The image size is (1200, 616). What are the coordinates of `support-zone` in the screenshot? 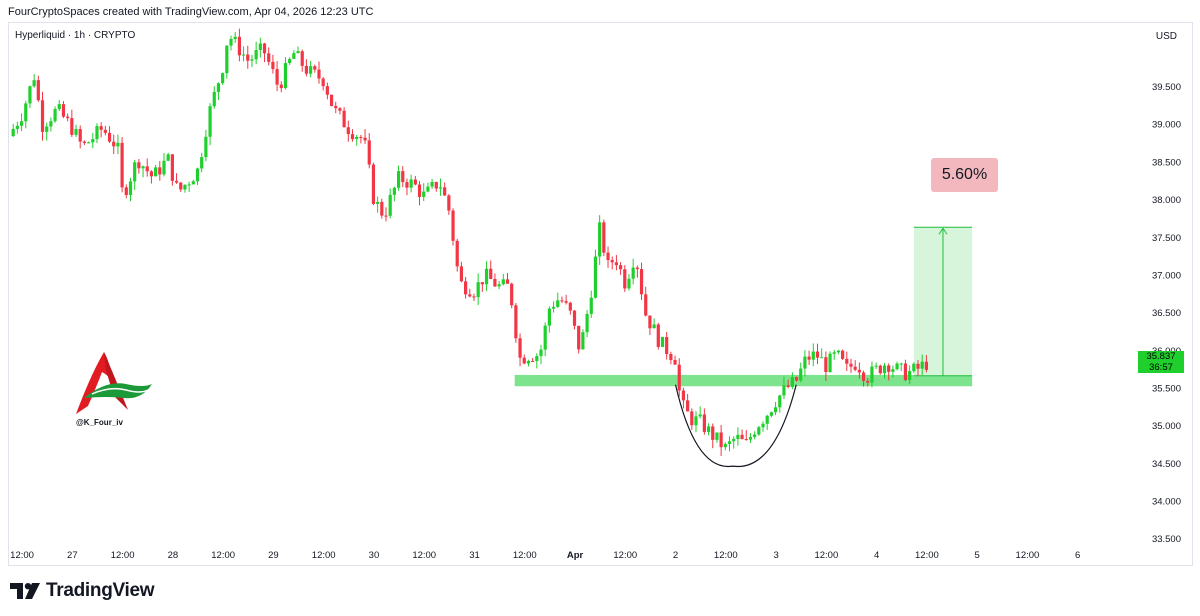 It's located at (743, 380).